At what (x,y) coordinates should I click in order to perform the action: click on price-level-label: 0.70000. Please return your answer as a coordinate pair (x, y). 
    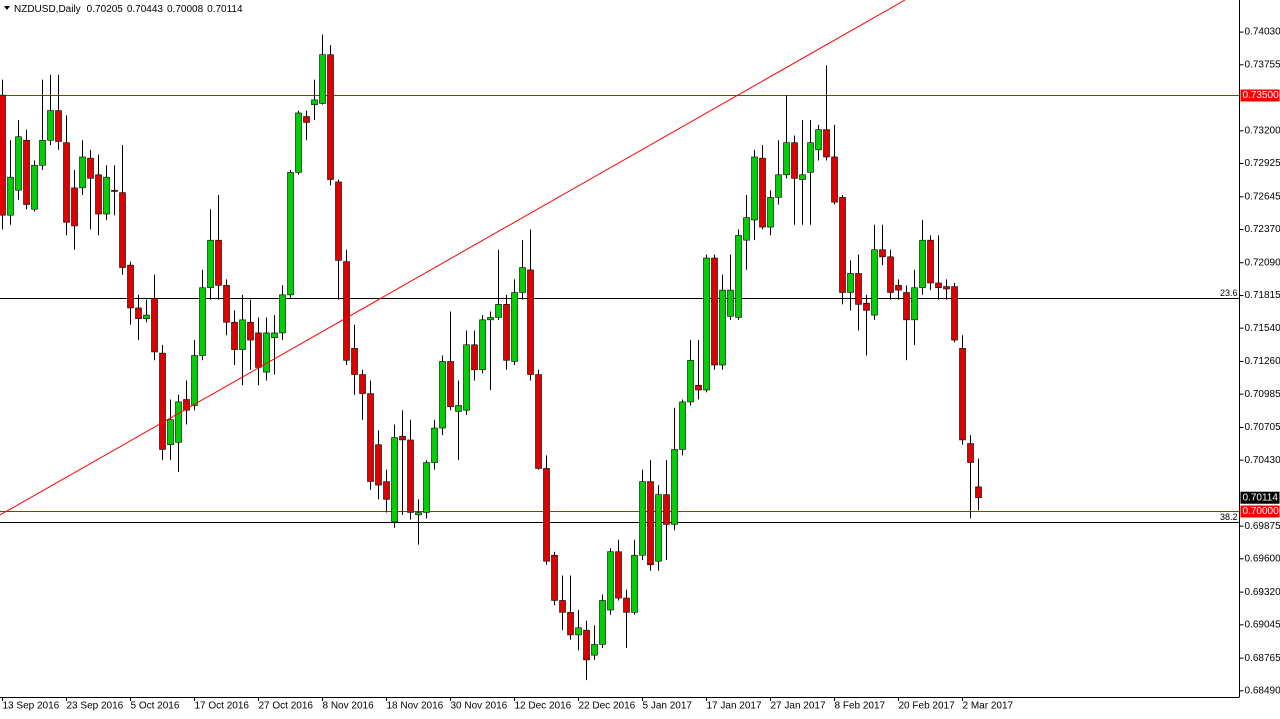
    Looking at the image, I should click on (1261, 511).